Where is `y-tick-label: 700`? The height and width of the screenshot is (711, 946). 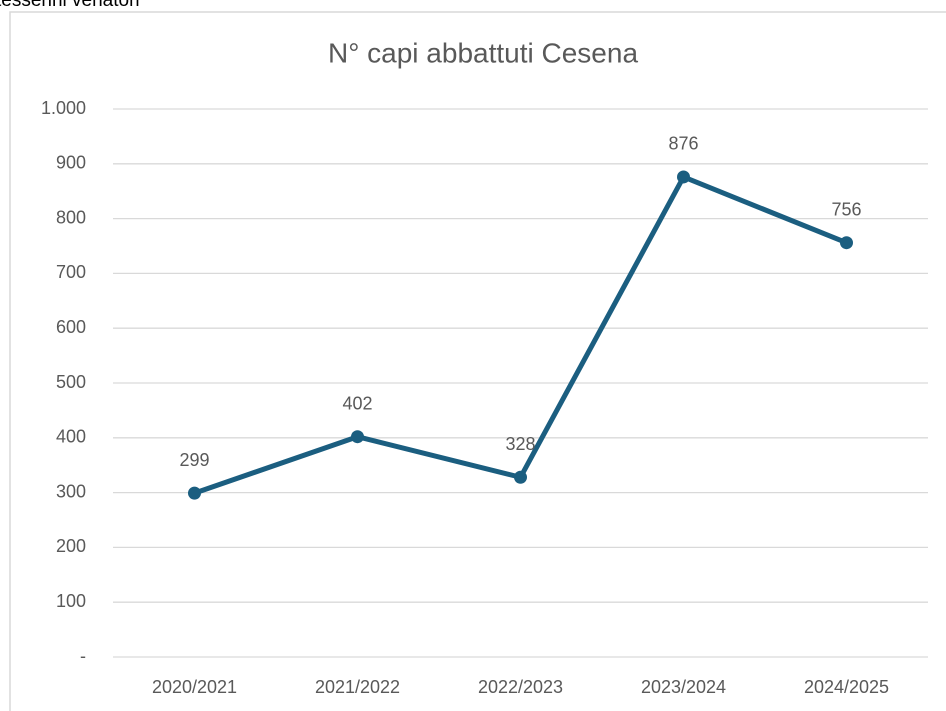
y-tick-label: 700 is located at coordinates (71, 272).